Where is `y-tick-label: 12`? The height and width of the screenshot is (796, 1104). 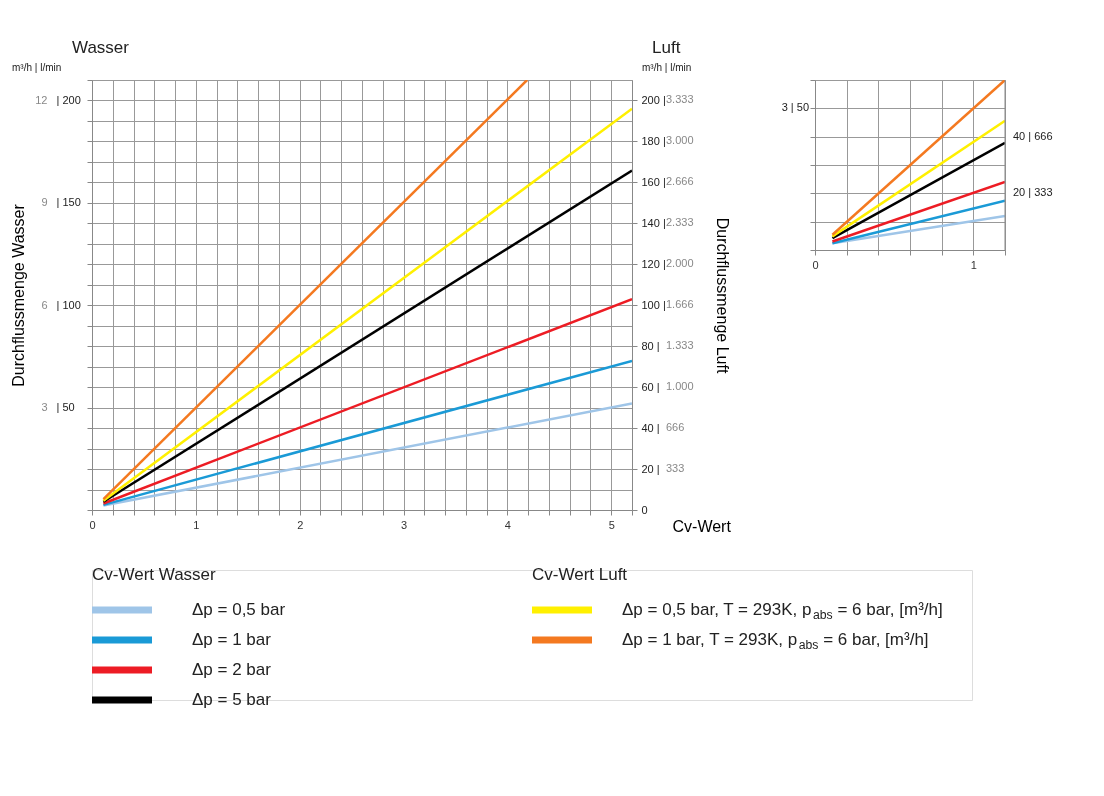
y-tick-label: 12 is located at coordinates (41, 99).